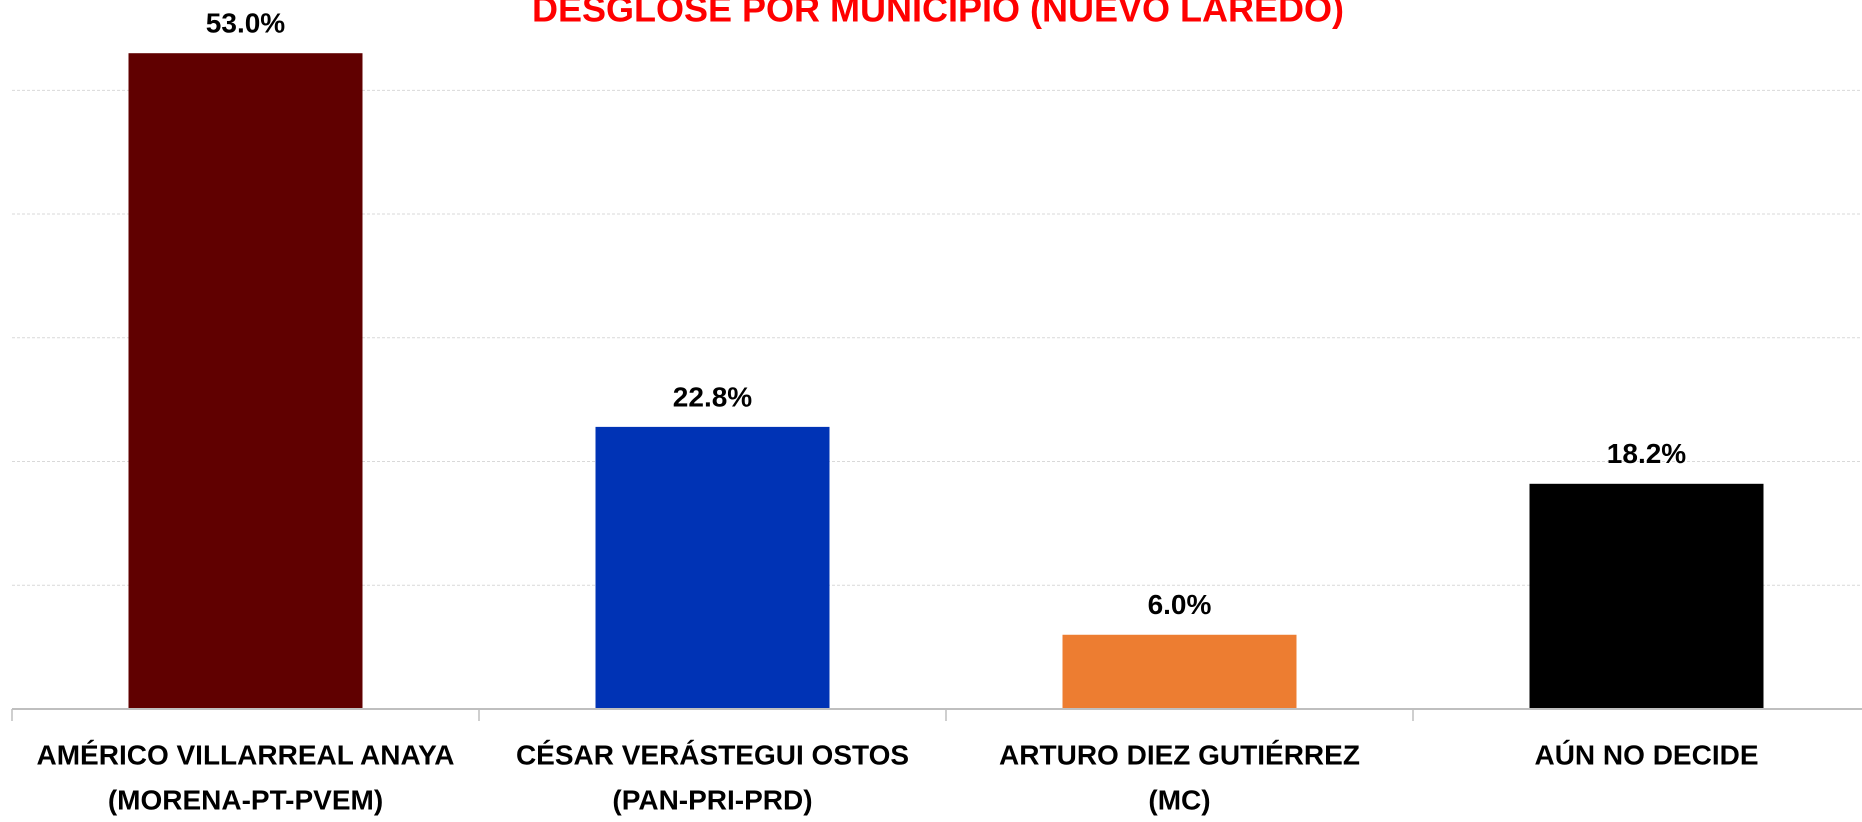 The image size is (1862, 822). I want to click on data-label: 22.8%, so click(712, 396).